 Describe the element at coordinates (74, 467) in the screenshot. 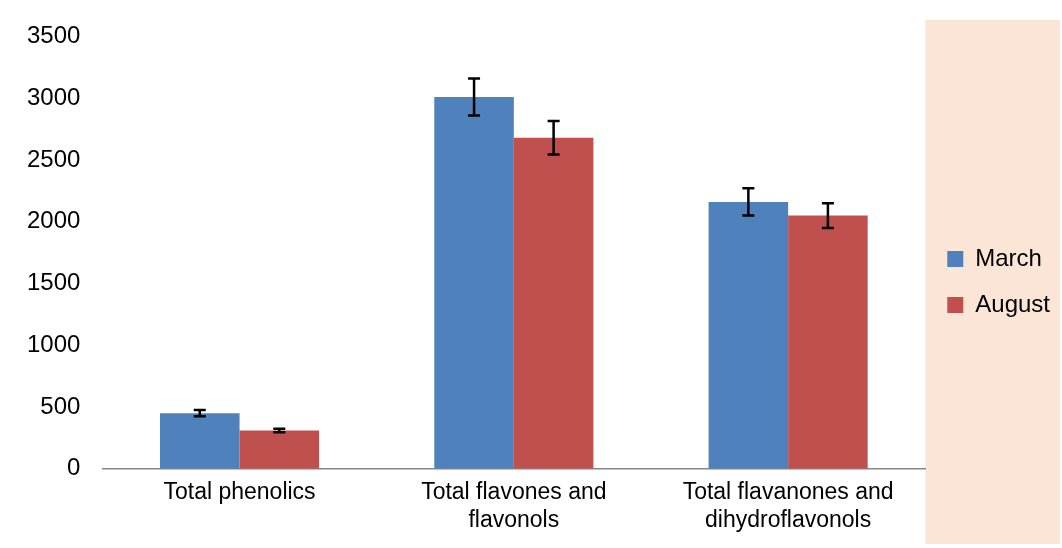

I see `y-tick-label: 0` at that location.